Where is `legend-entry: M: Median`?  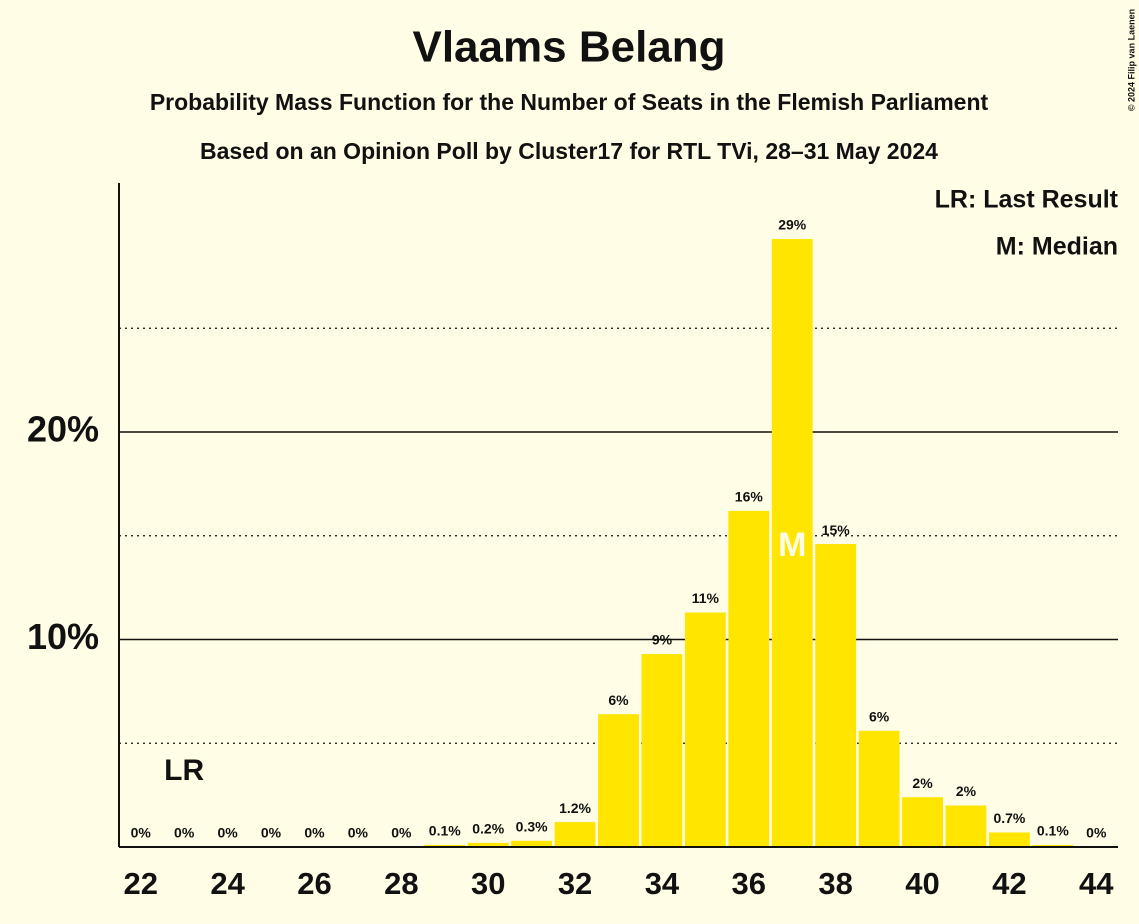
legend-entry: M: Median is located at coordinates (1057, 247).